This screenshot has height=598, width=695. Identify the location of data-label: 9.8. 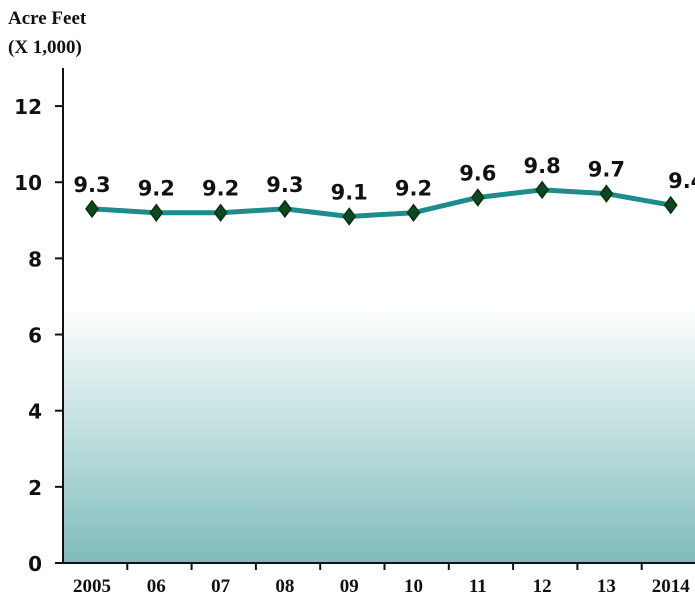
(541, 166).